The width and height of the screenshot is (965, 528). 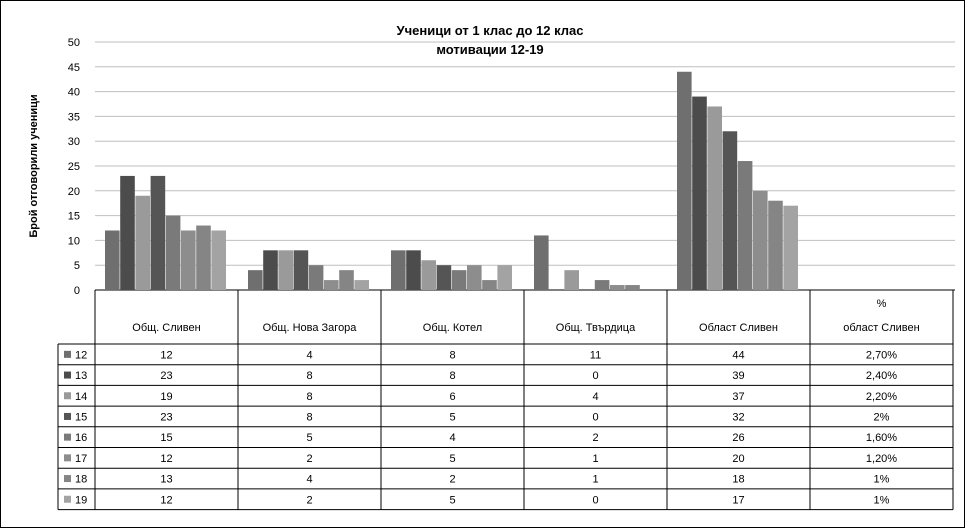 I want to click on y-tick-label: 45, so click(x=74, y=68).